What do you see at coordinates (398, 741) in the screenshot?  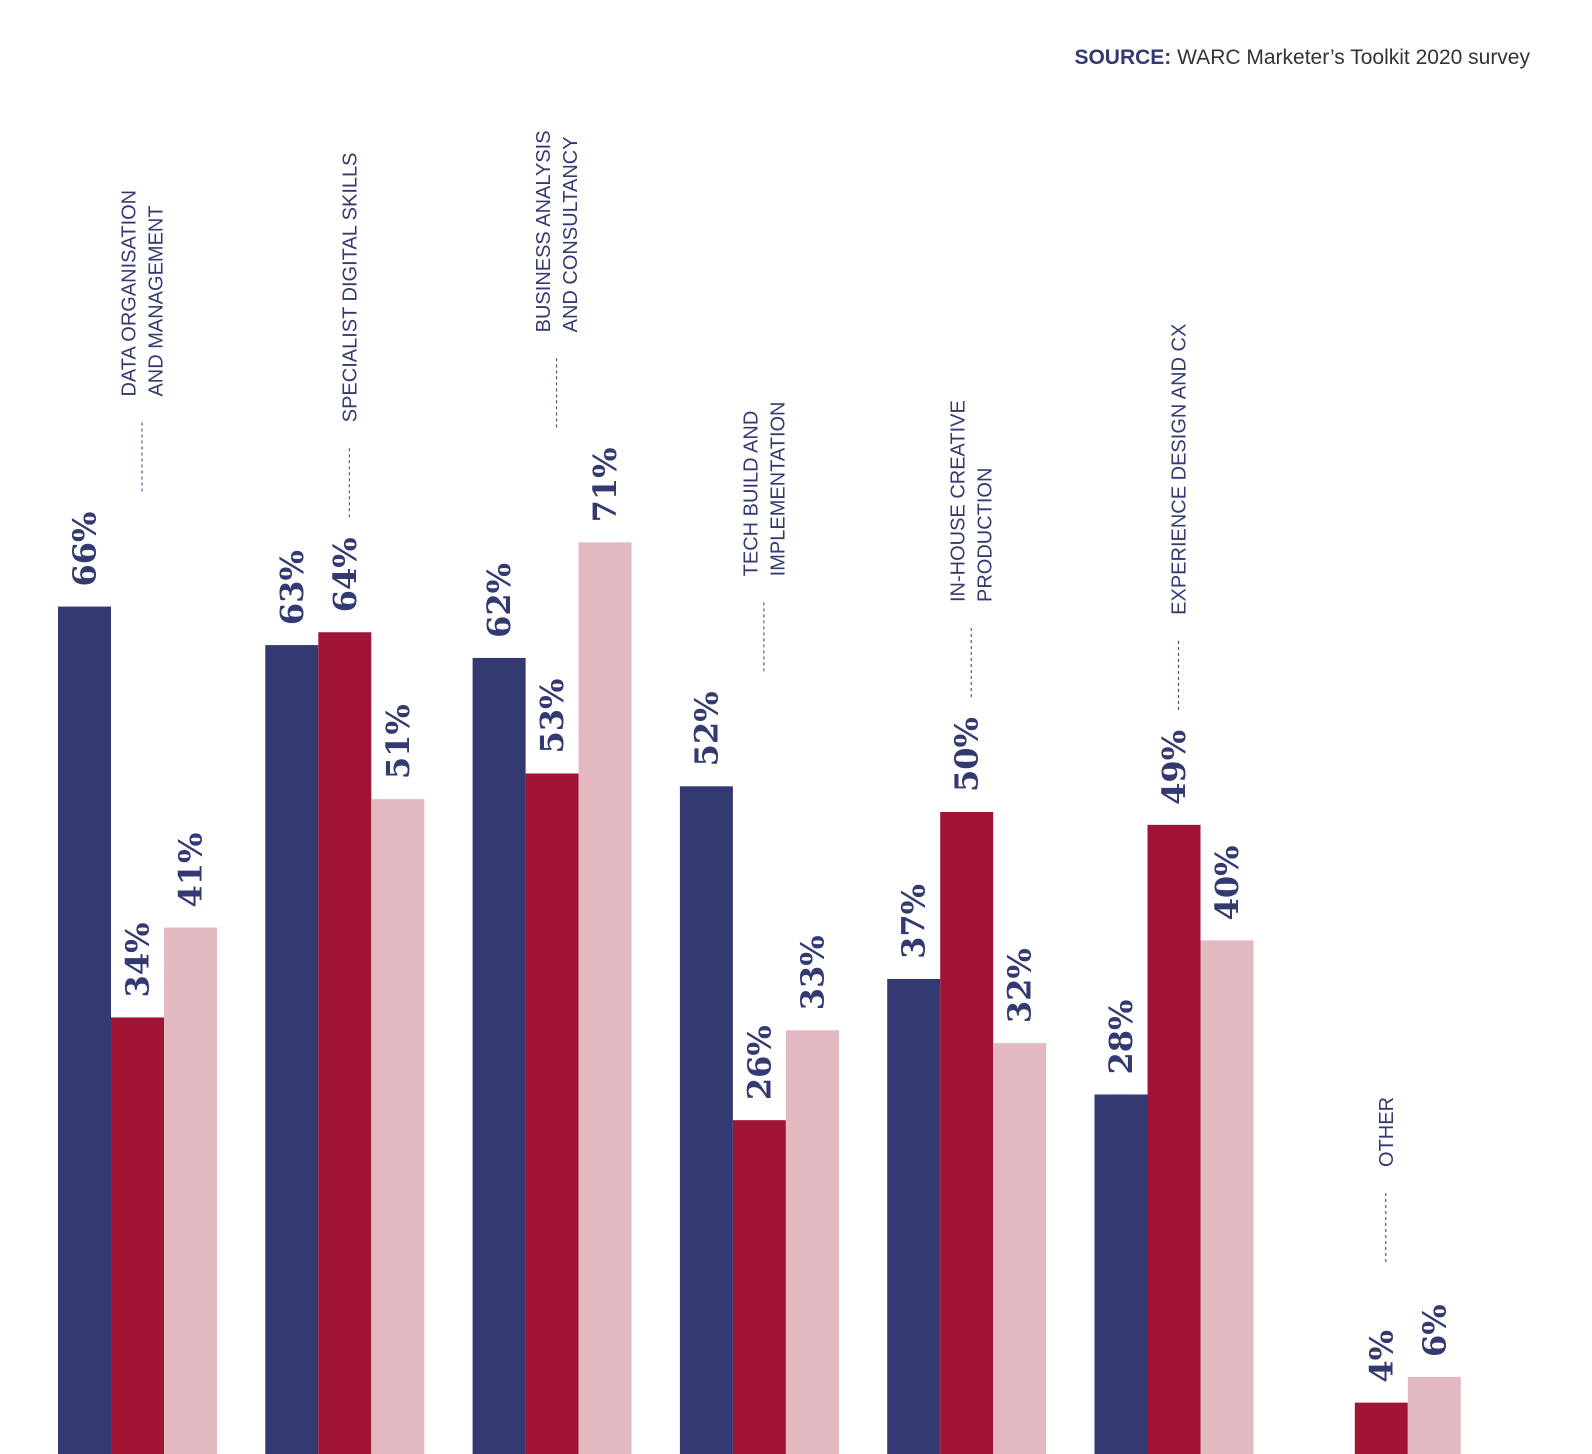 I see `data-label: 51%` at bounding box center [398, 741].